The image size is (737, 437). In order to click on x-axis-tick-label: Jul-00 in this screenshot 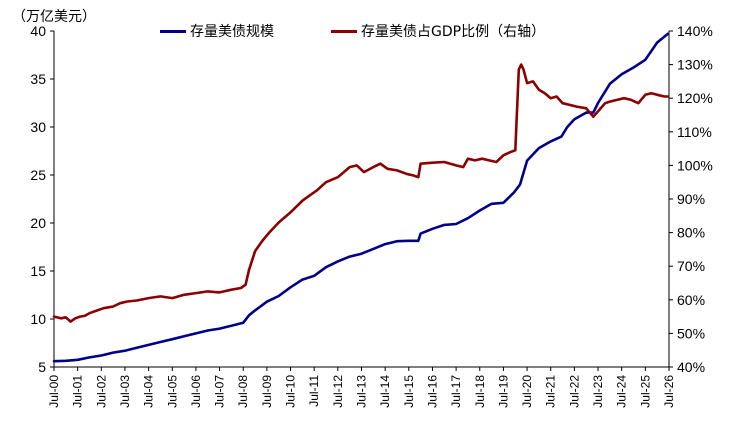, I will do `click(54, 391)`.